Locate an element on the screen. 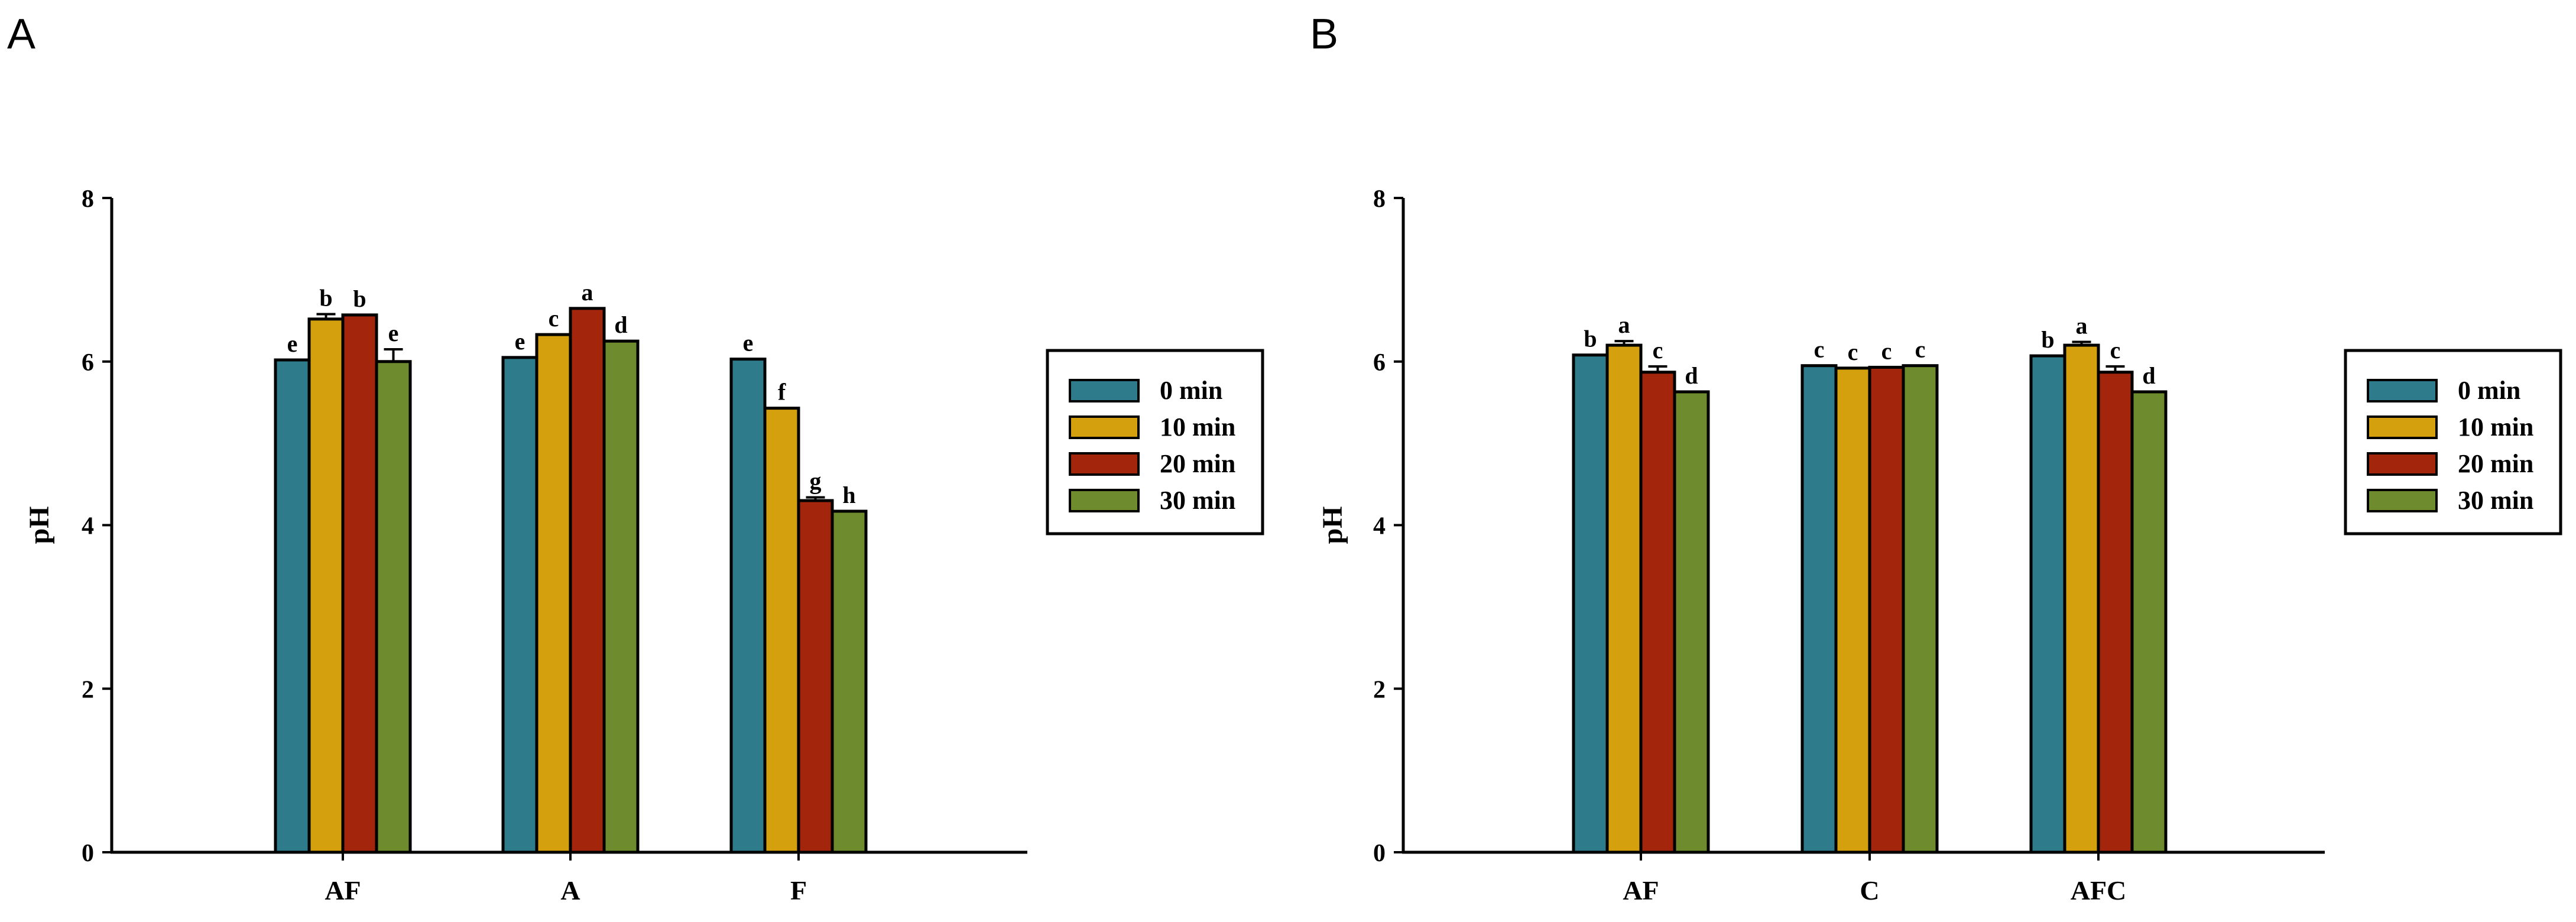 The height and width of the screenshot is (922, 2576). significance-label: g is located at coordinates (816, 481).